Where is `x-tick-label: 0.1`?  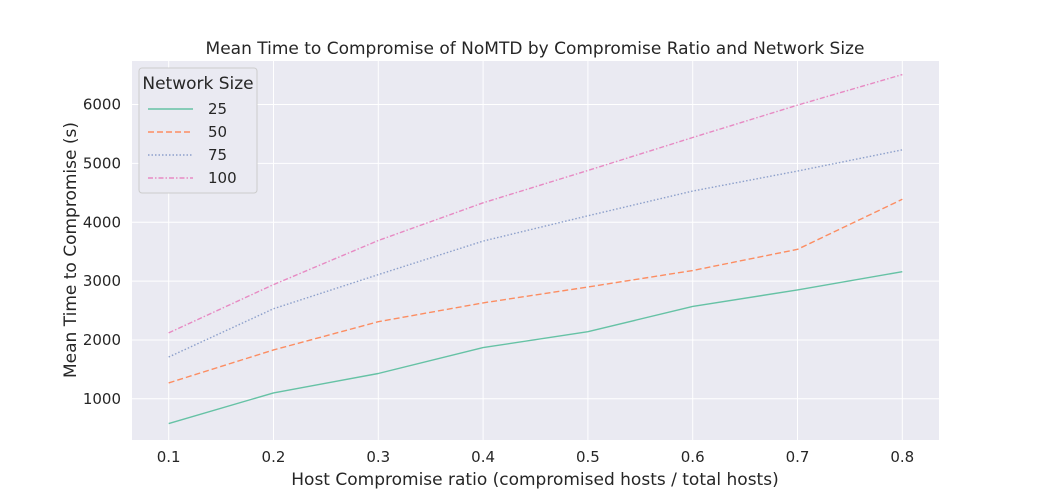 x-tick-label: 0.1 is located at coordinates (169, 457).